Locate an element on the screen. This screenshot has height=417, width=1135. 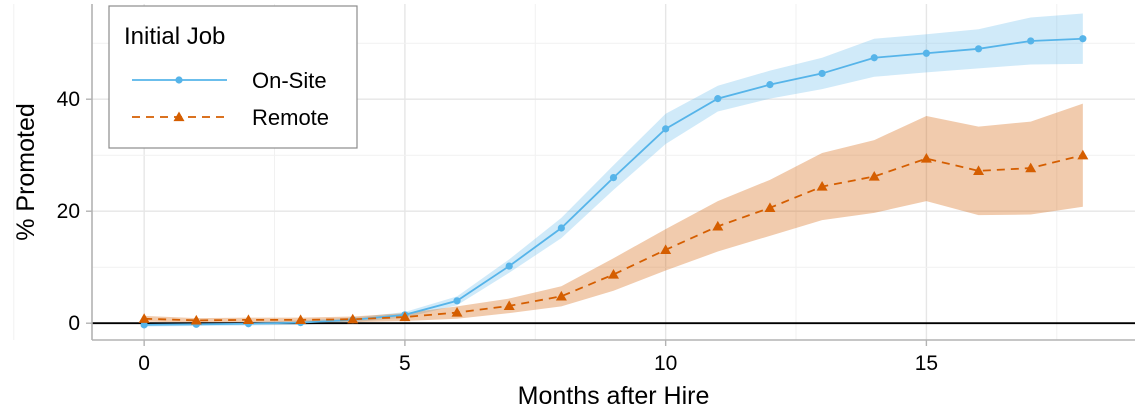
legend: Initial Job On-Site Remote is located at coordinates (233, 77).